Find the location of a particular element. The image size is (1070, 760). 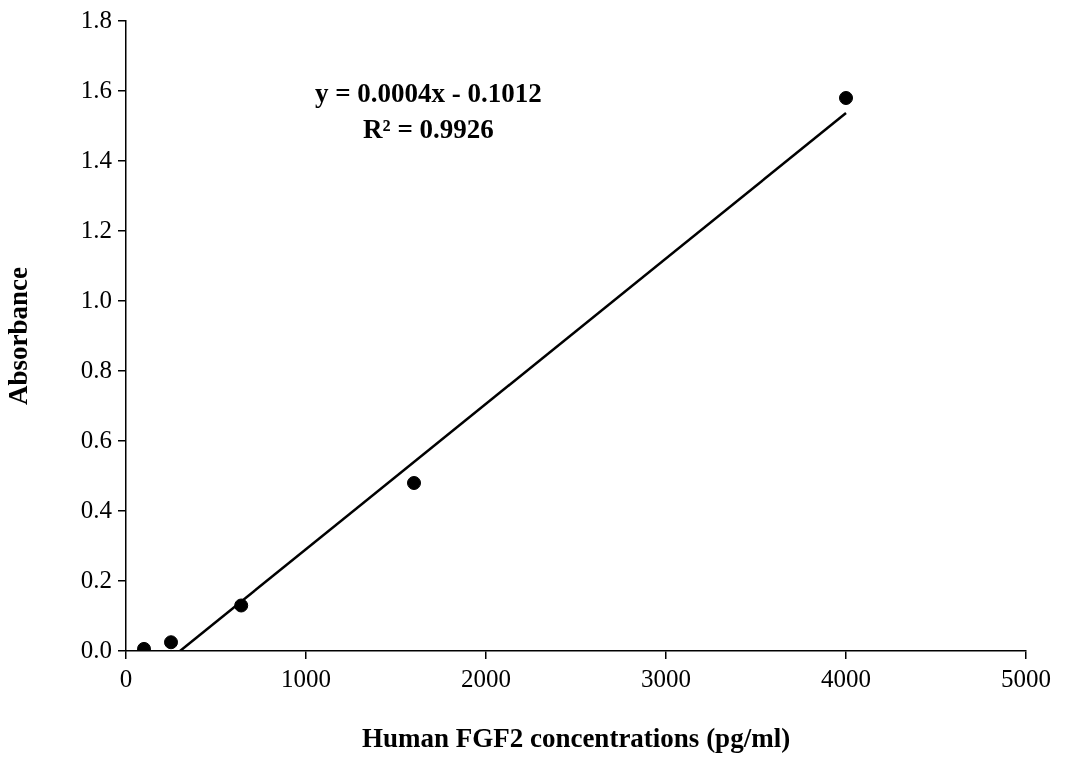

x-tick-label: 2000 is located at coordinates (486, 678).